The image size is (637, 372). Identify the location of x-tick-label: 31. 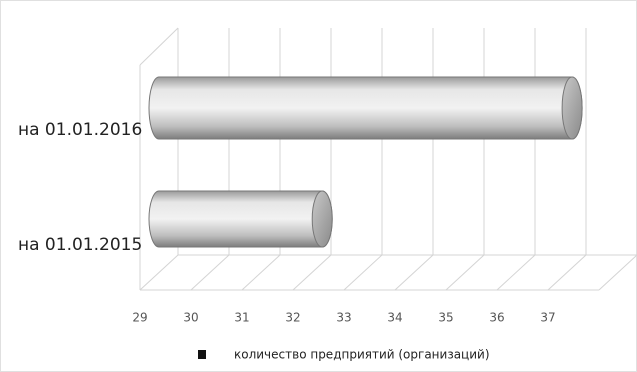
(241, 318).